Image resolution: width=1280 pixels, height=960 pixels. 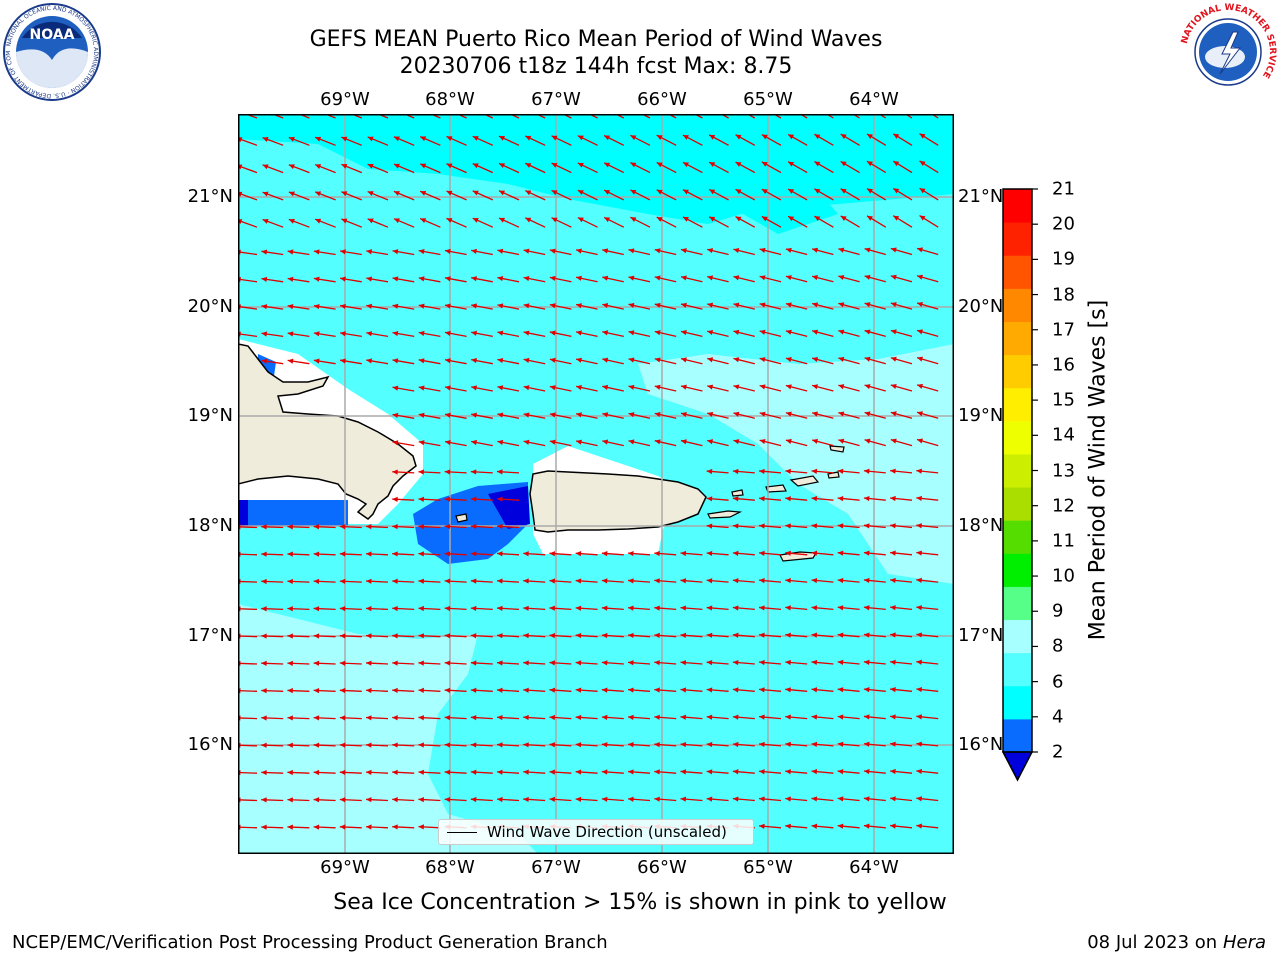 I want to click on colorbar, so click(x=1020, y=485).